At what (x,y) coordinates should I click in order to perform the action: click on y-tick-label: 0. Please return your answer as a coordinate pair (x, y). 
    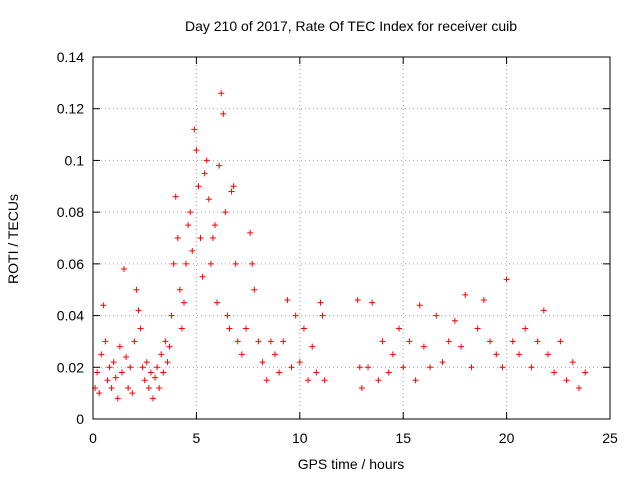
    Looking at the image, I should click on (80, 419).